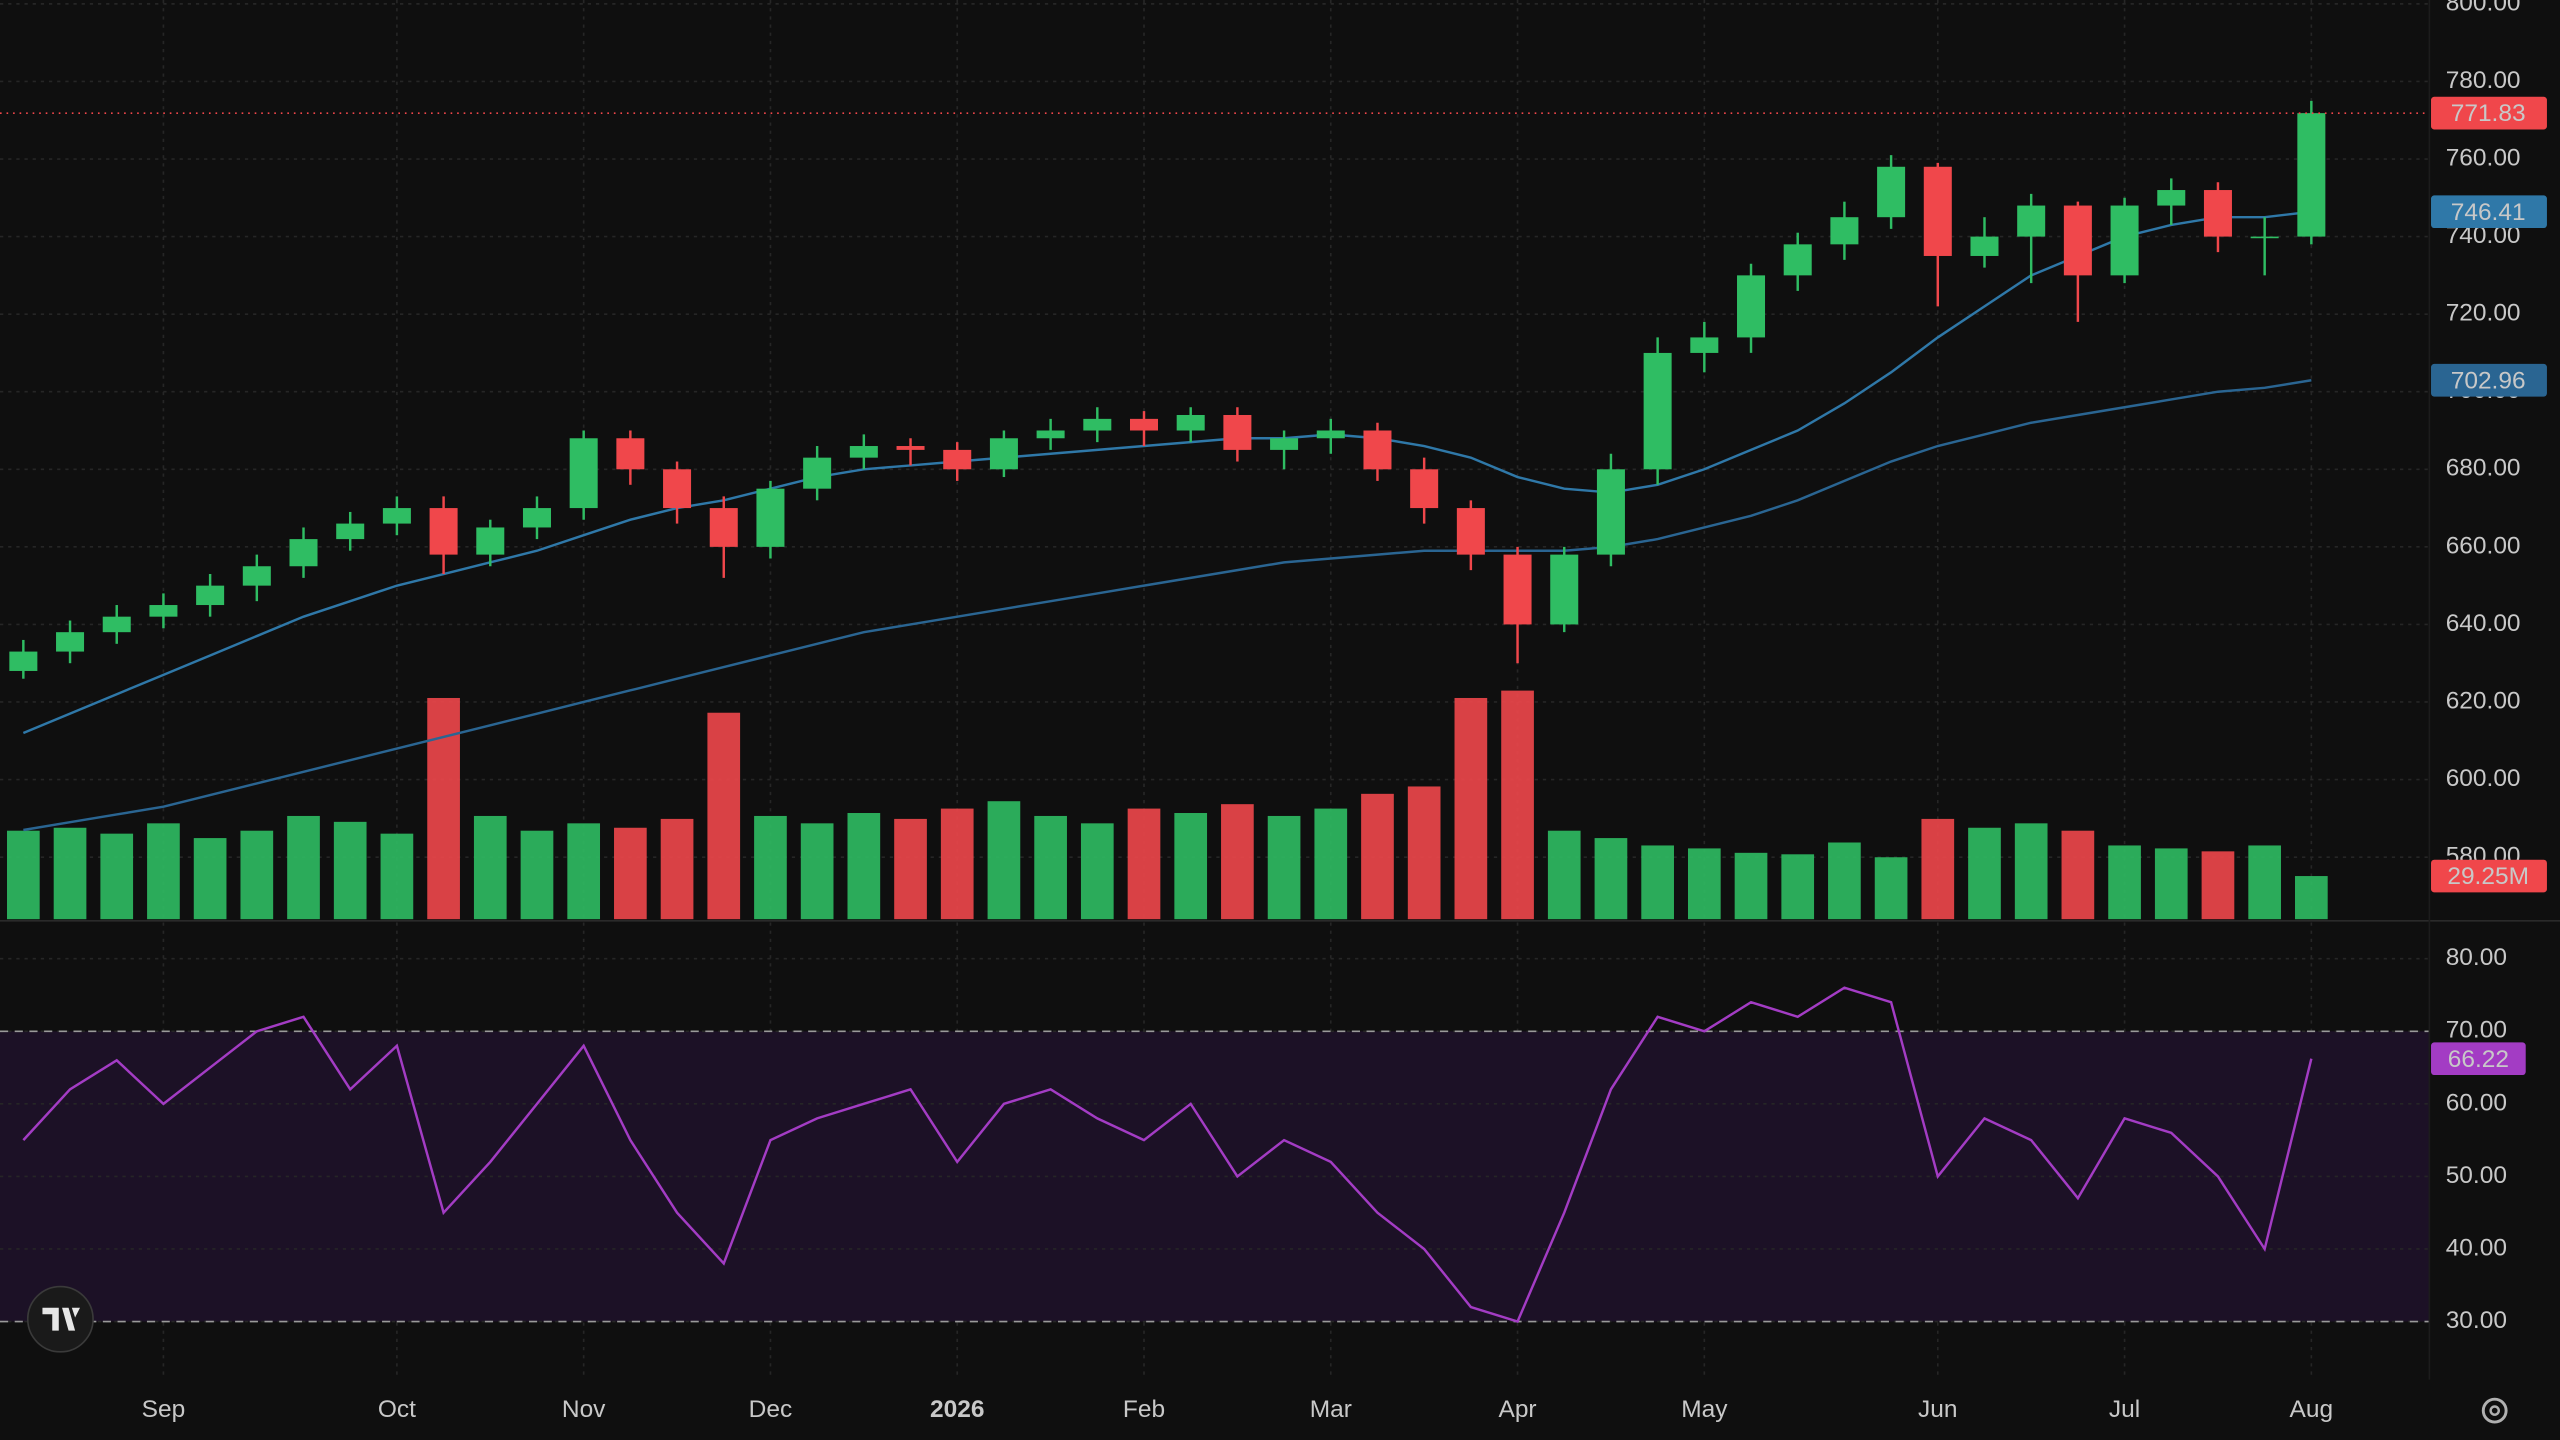  Describe the element at coordinates (2476, 1247) in the screenshot. I see `y-tick-label: 40.00` at that location.